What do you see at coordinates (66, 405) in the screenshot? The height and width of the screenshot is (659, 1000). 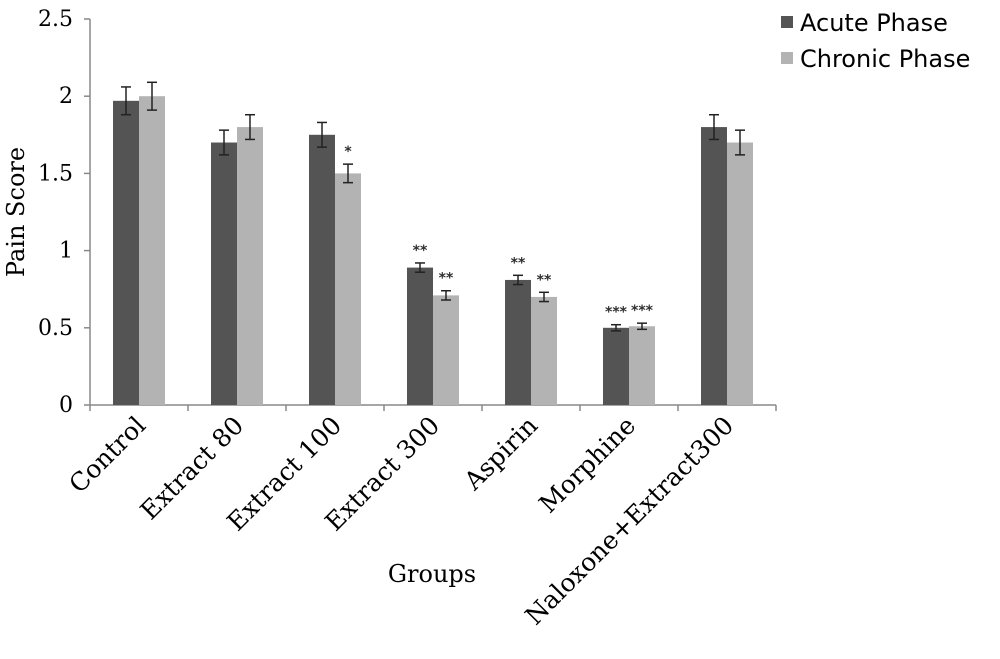 I see `y-tick-label: 0` at bounding box center [66, 405].